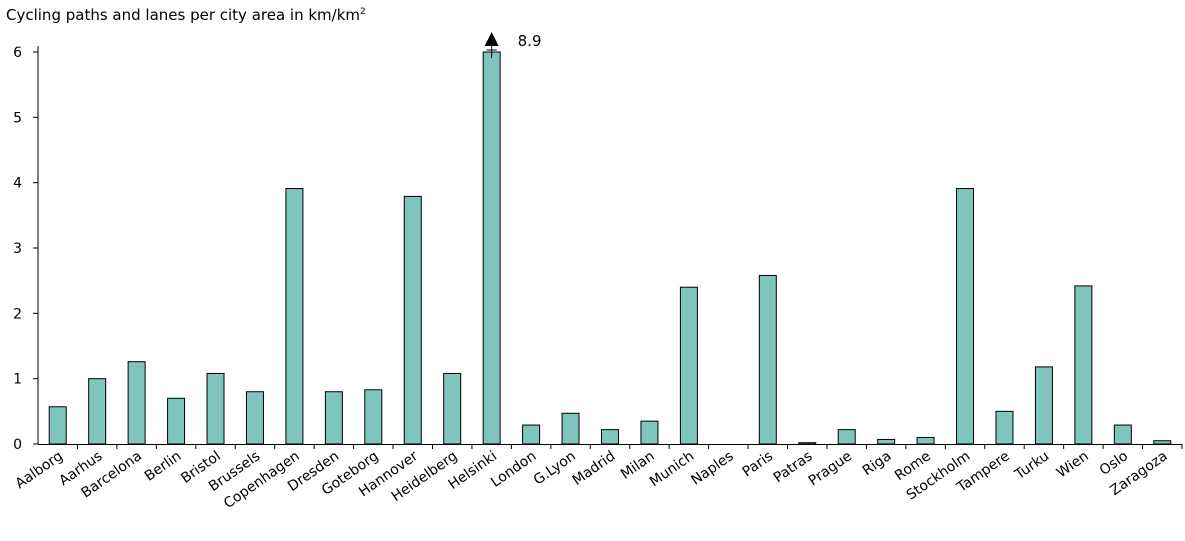 The width and height of the screenshot is (1185, 541). What do you see at coordinates (17, 184) in the screenshot?
I see `y-tick-label: 4` at bounding box center [17, 184].